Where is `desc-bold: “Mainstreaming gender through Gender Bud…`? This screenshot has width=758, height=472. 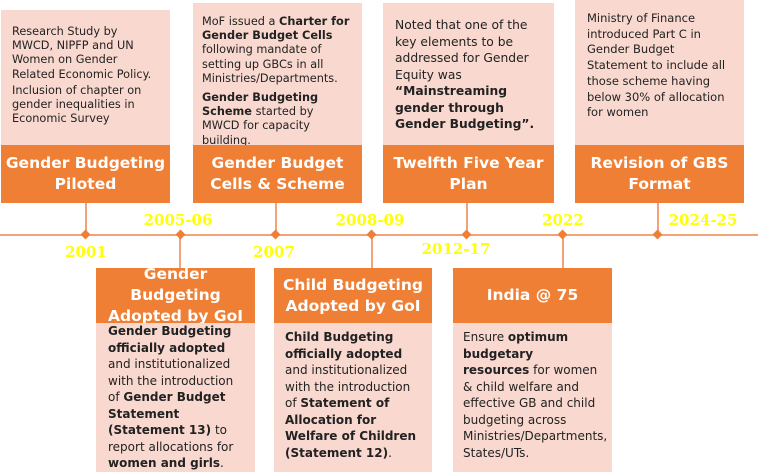
desc-bold: “Mainstreaming gender through Gender Bud… is located at coordinates (465, 107).